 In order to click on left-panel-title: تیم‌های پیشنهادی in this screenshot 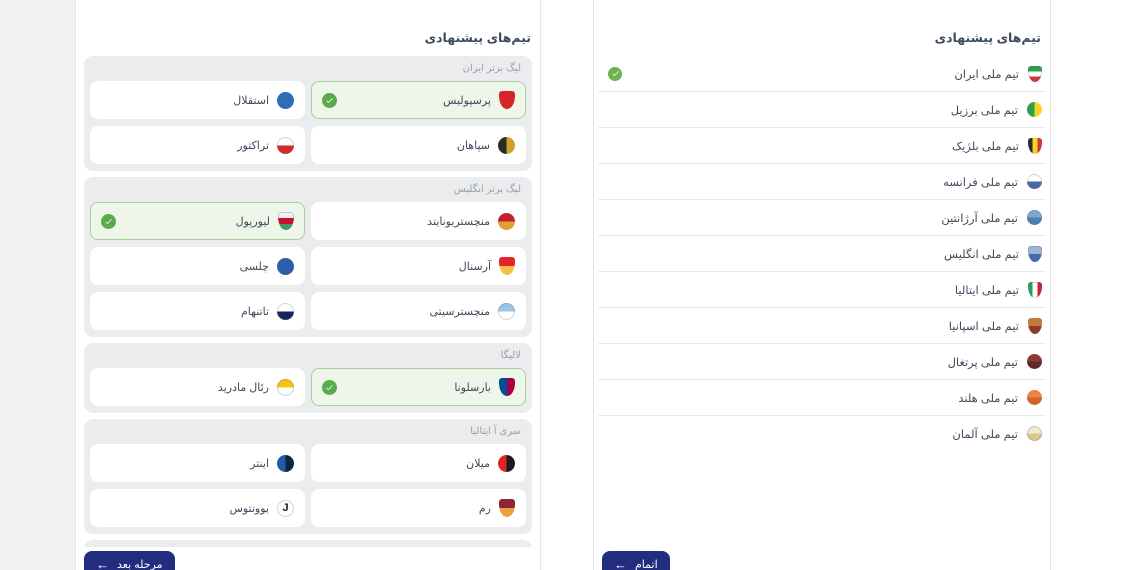, I will do `click(477, 38)`.